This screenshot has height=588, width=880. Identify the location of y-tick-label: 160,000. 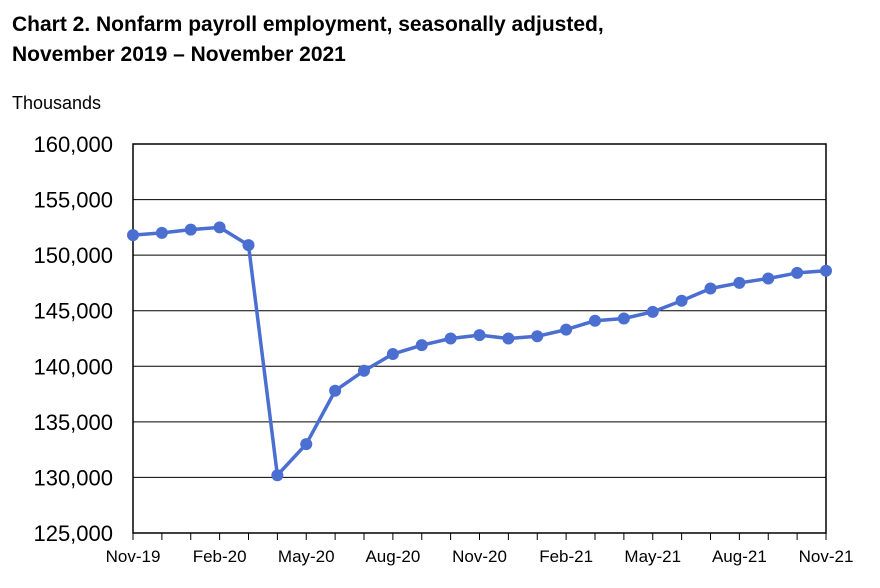
(73, 144).